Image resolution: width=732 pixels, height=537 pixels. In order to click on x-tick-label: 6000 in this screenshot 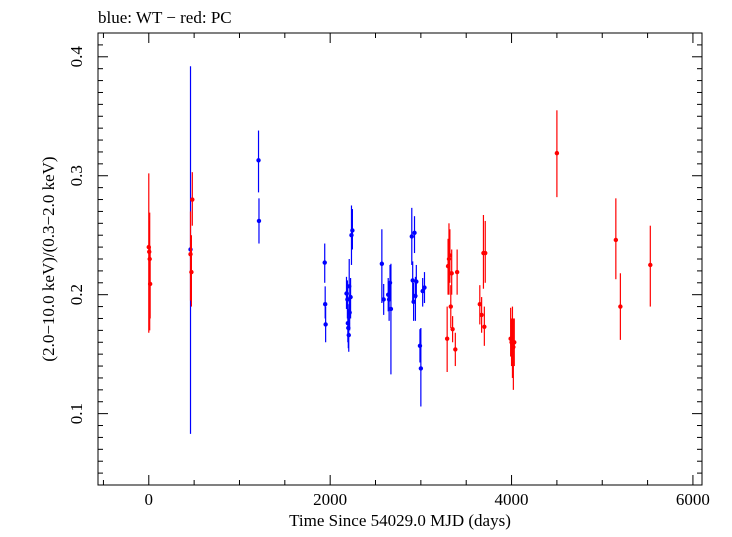, I will do `click(693, 499)`.